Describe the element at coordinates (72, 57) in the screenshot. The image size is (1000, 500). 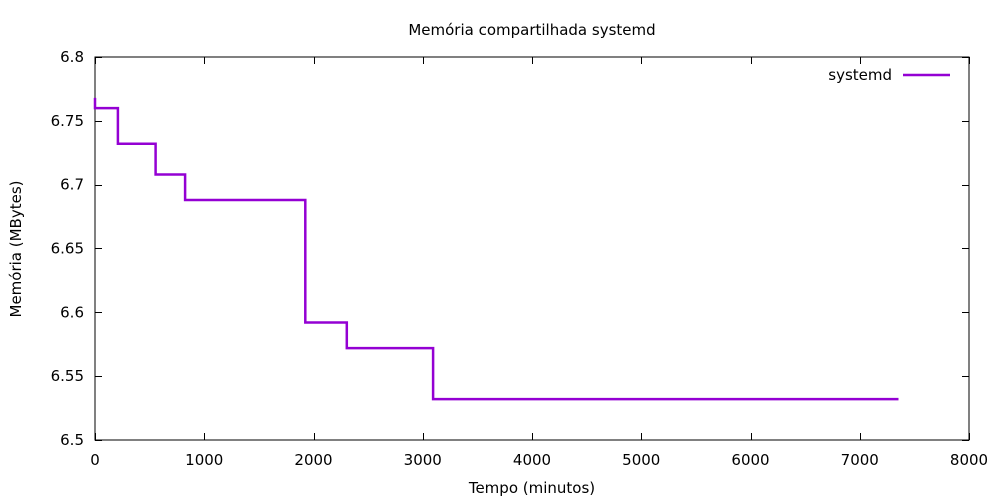
I see `y-tick-label: 6.8` at that location.